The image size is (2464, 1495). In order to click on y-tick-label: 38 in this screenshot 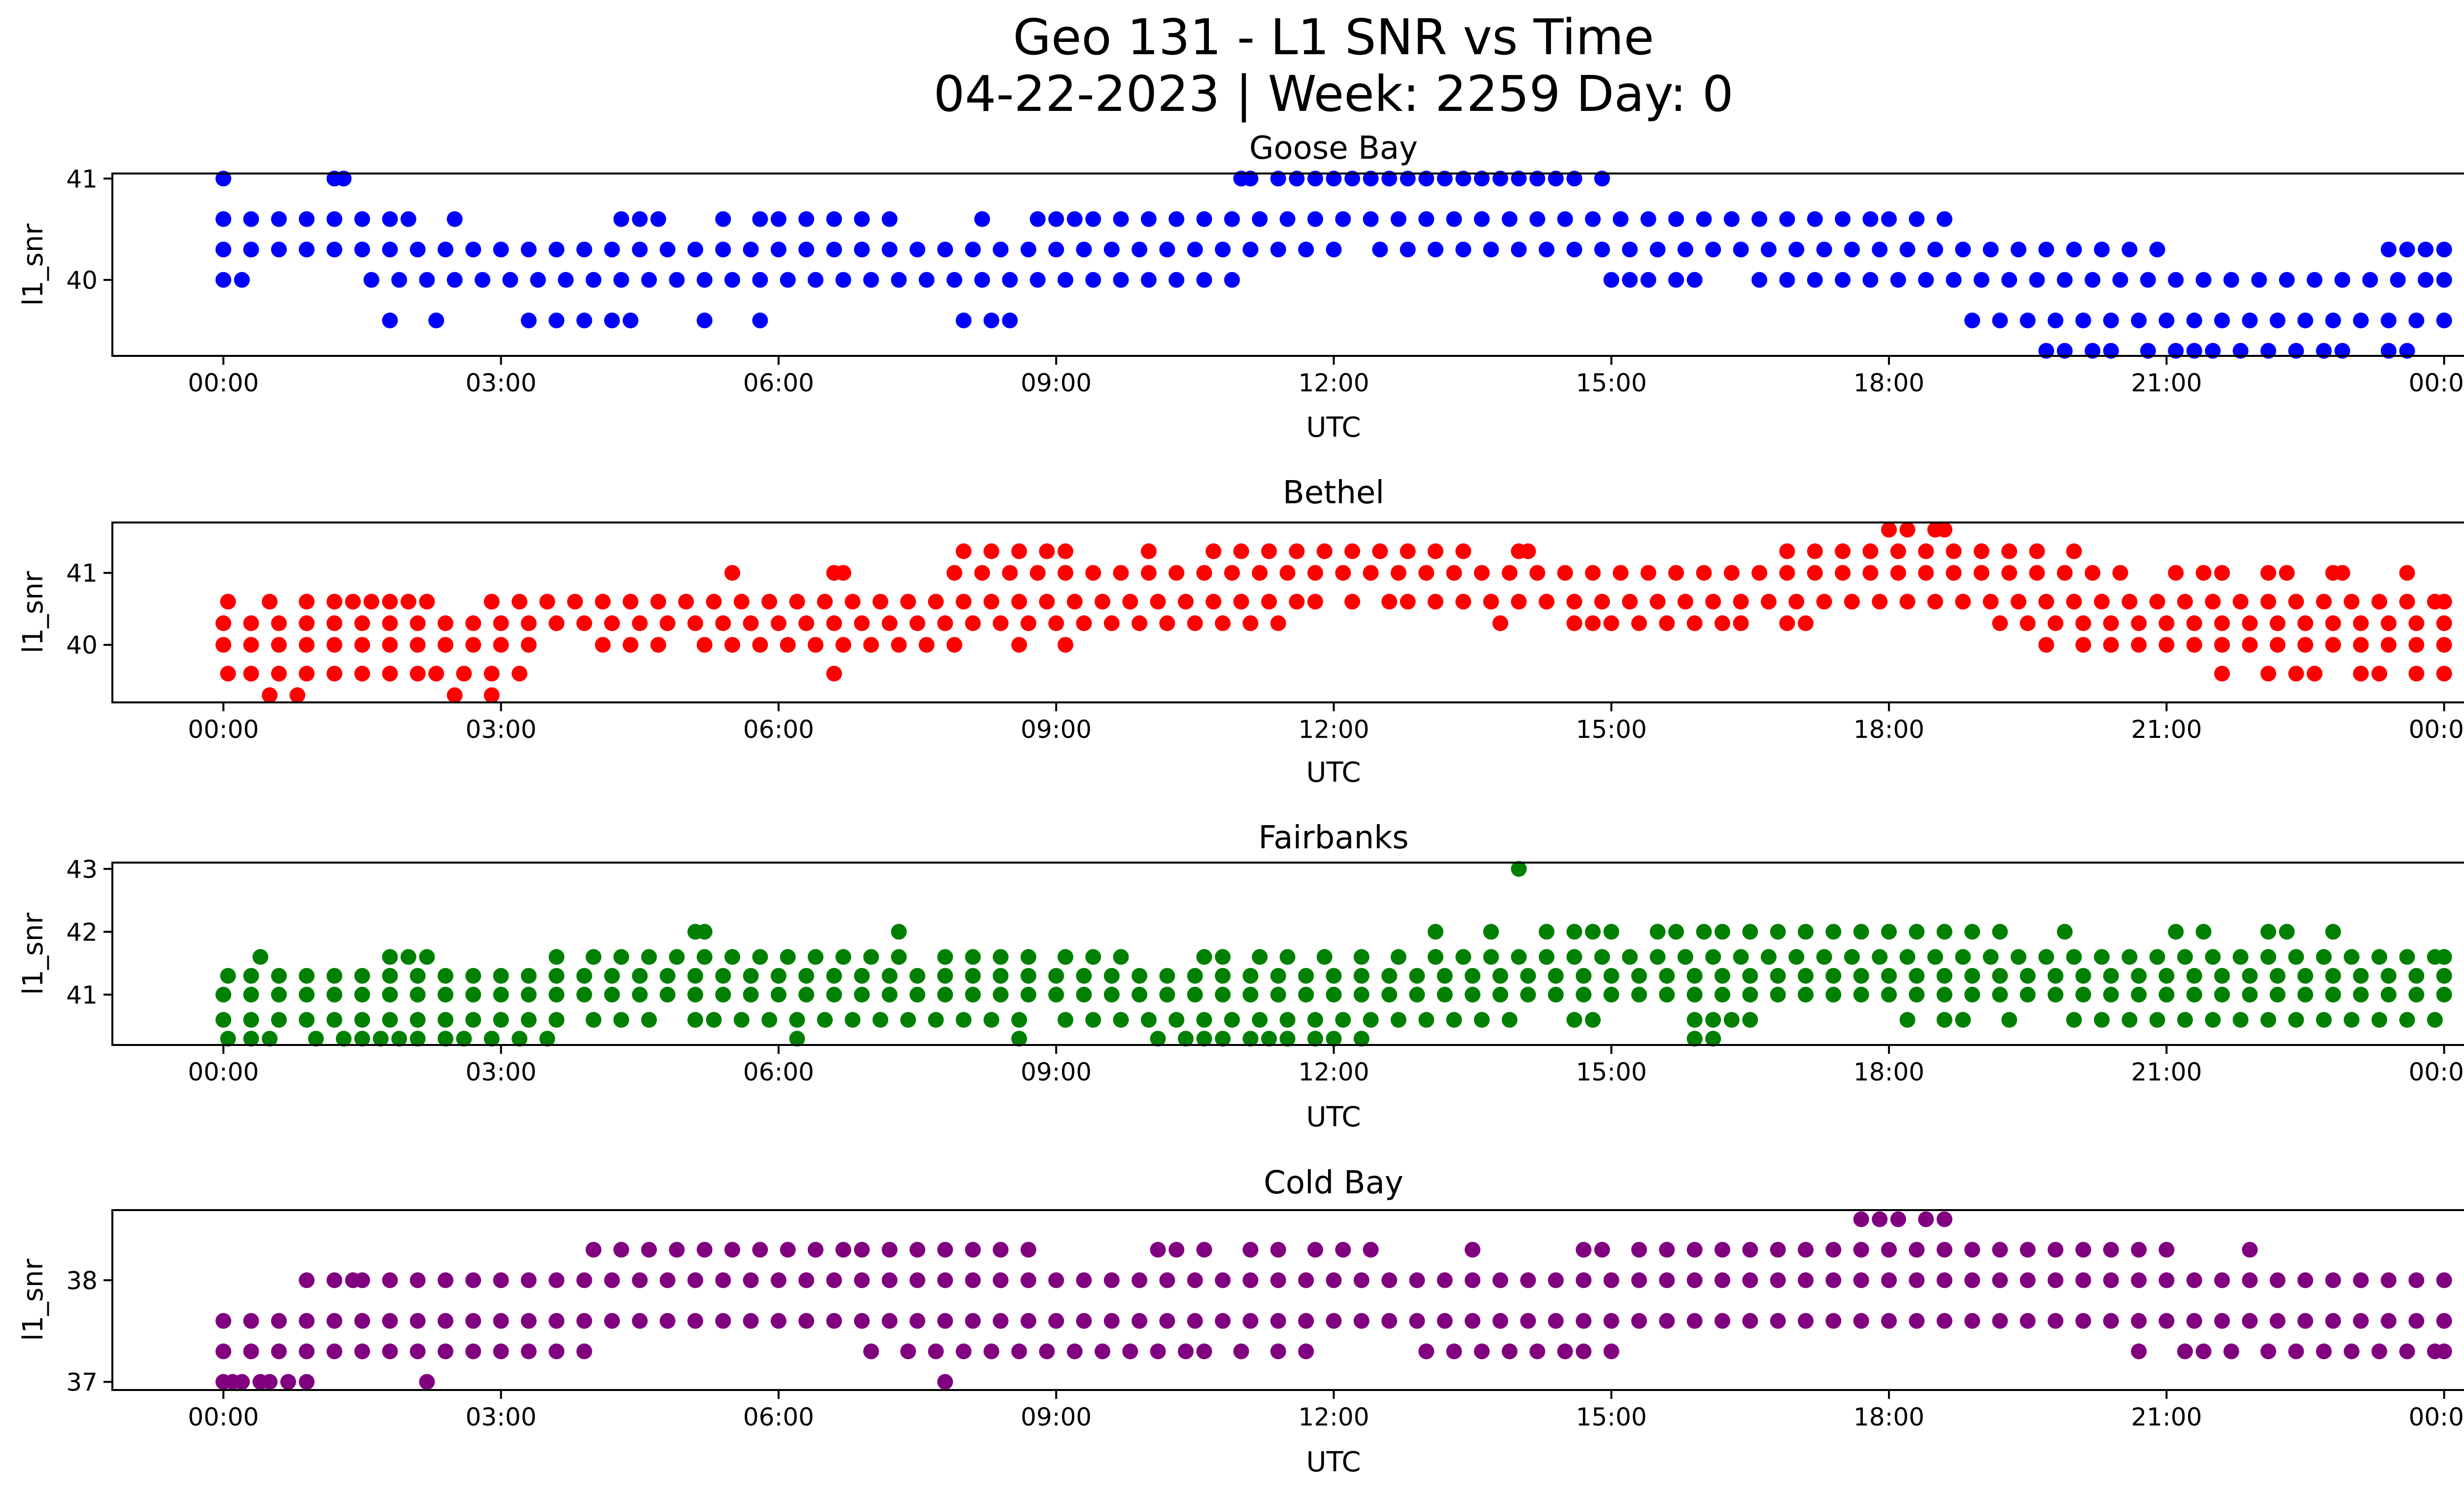, I will do `click(82, 1280)`.